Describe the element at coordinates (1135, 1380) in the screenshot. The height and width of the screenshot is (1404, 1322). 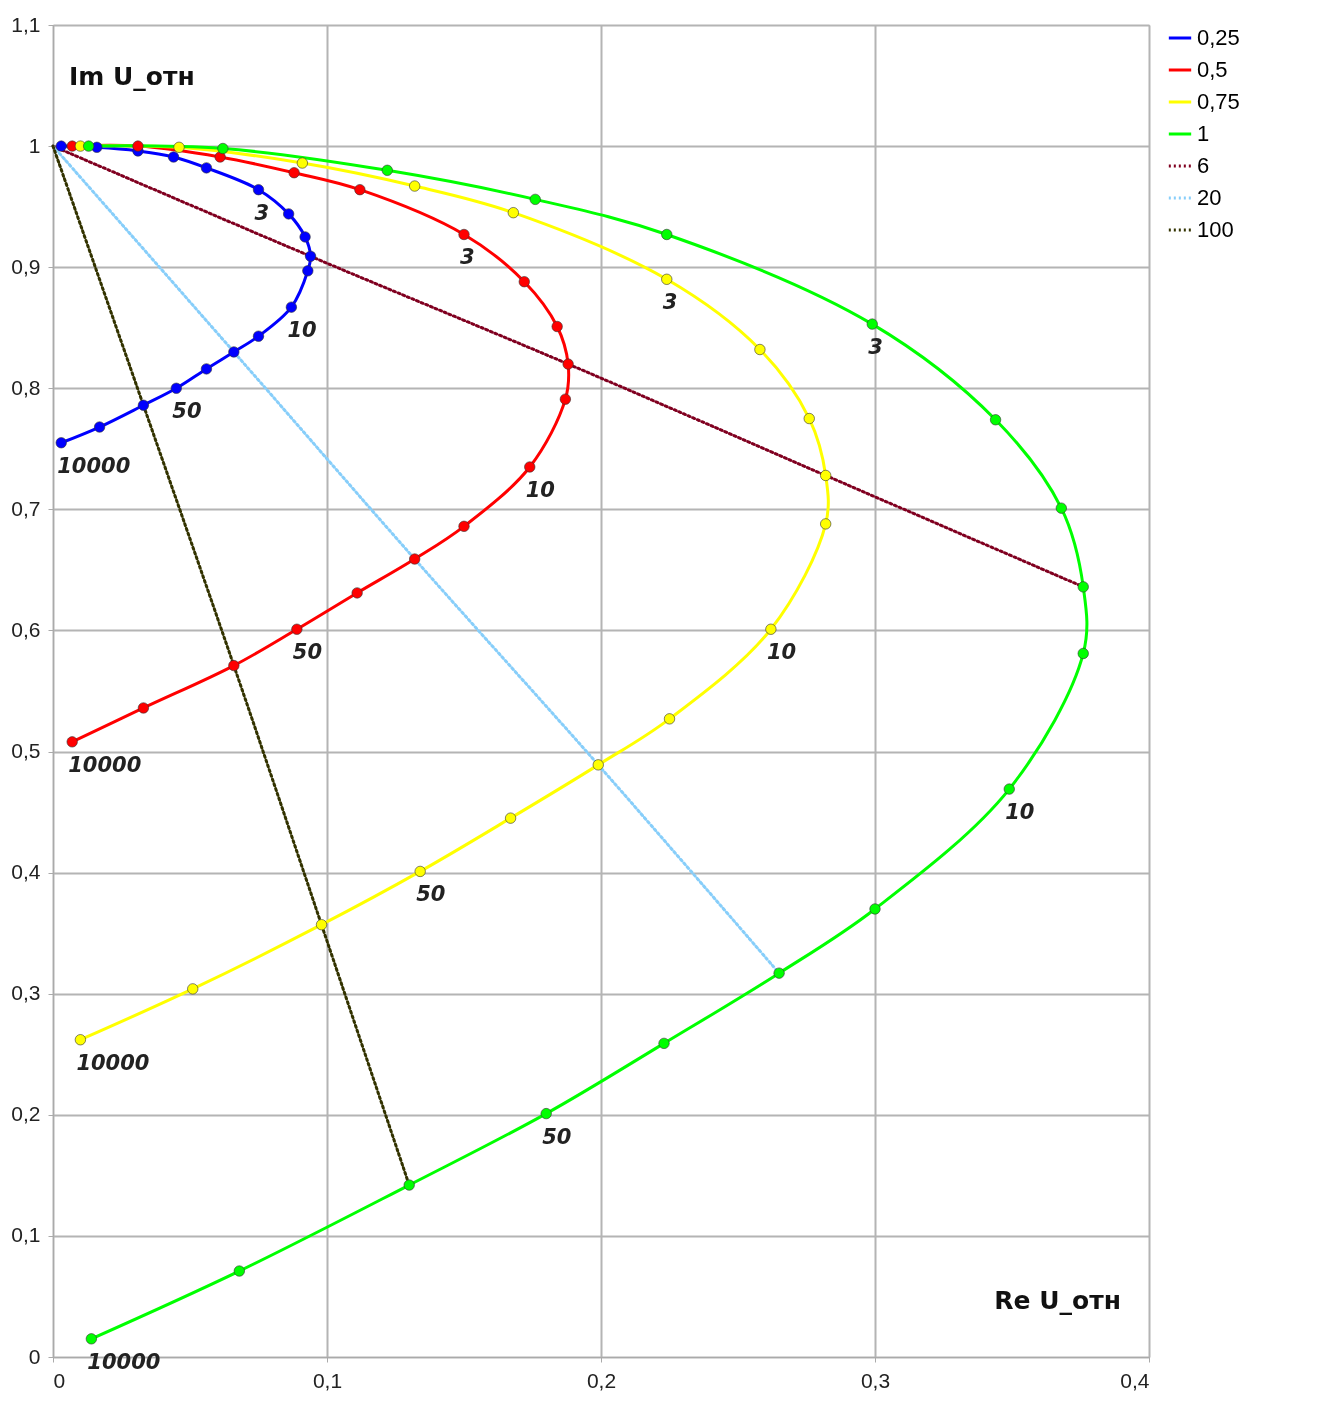
I see `x-tick-label: 0,4` at that location.